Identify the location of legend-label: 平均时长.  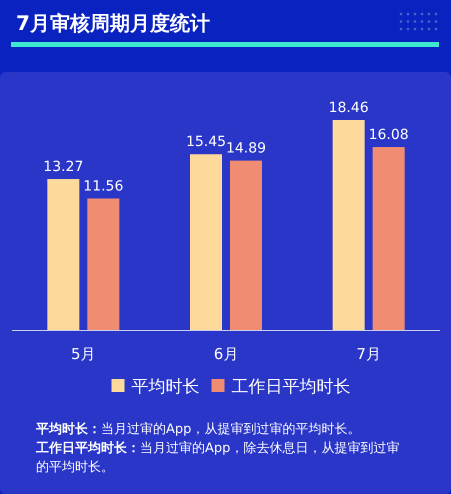
(166, 387).